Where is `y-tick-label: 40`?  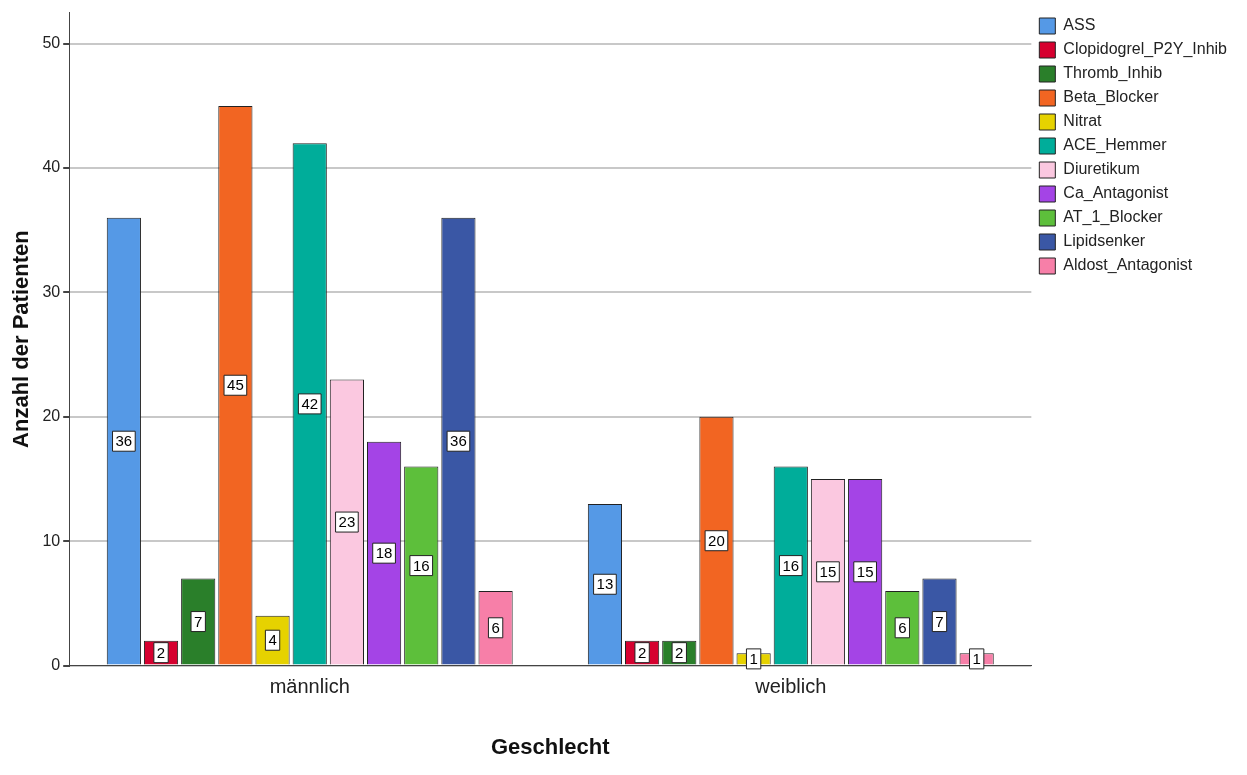
y-tick-label: 40 is located at coordinates (51, 167).